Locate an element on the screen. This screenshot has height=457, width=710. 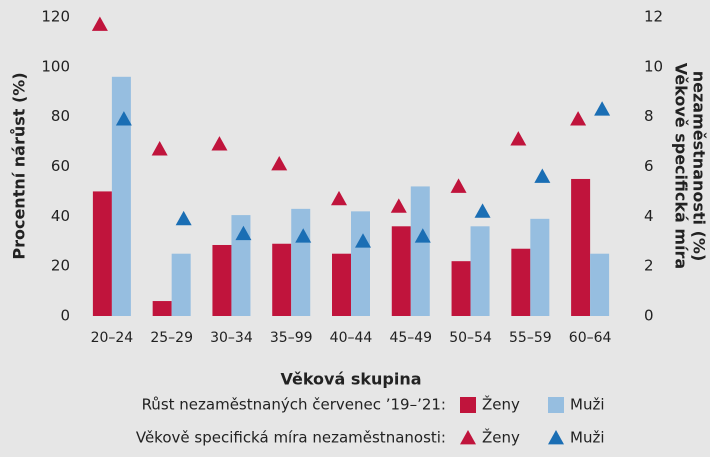
y-tick-label: 40 is located at coordinates (60, 216).